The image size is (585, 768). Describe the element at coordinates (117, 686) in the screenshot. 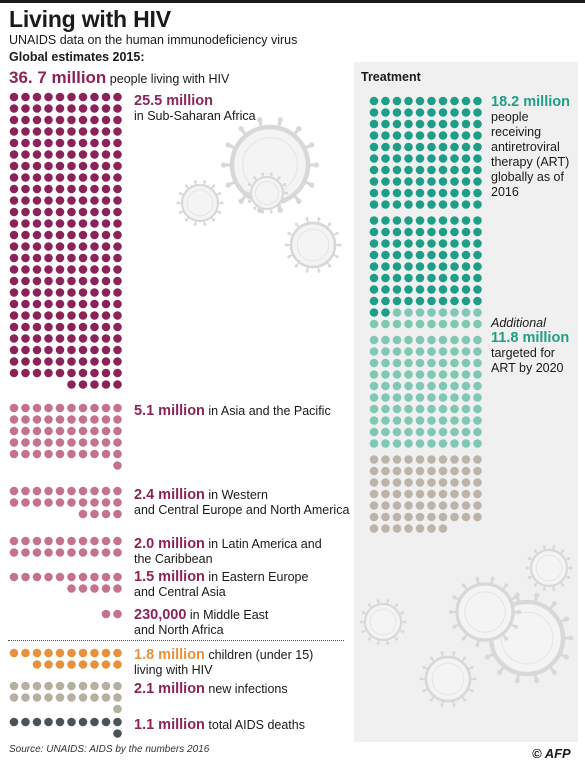

I see `dot-new-infections` at that location.